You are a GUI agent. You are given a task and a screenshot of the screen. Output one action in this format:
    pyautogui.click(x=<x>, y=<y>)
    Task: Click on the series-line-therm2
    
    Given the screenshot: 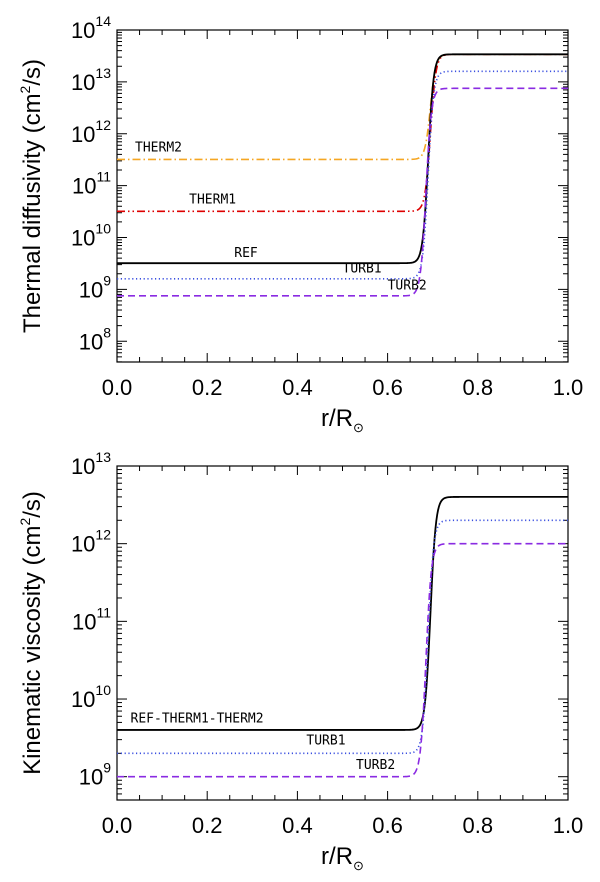 What is the action you would take?
    pyautogui.click(x=342, y=107)
    